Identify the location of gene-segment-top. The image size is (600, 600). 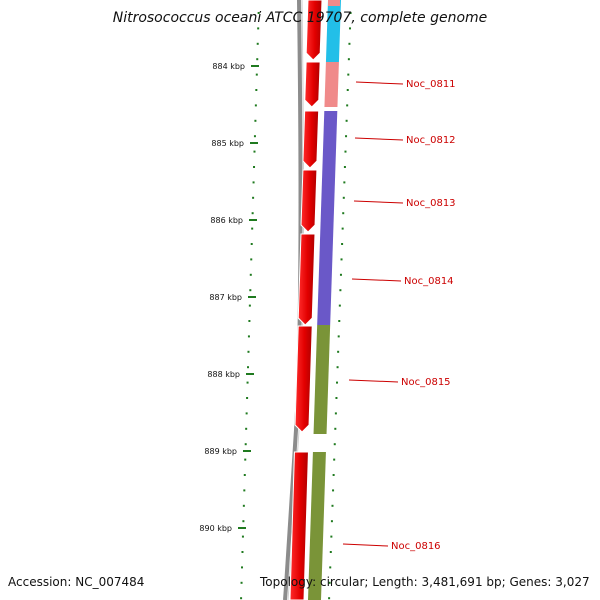
(333, 31).